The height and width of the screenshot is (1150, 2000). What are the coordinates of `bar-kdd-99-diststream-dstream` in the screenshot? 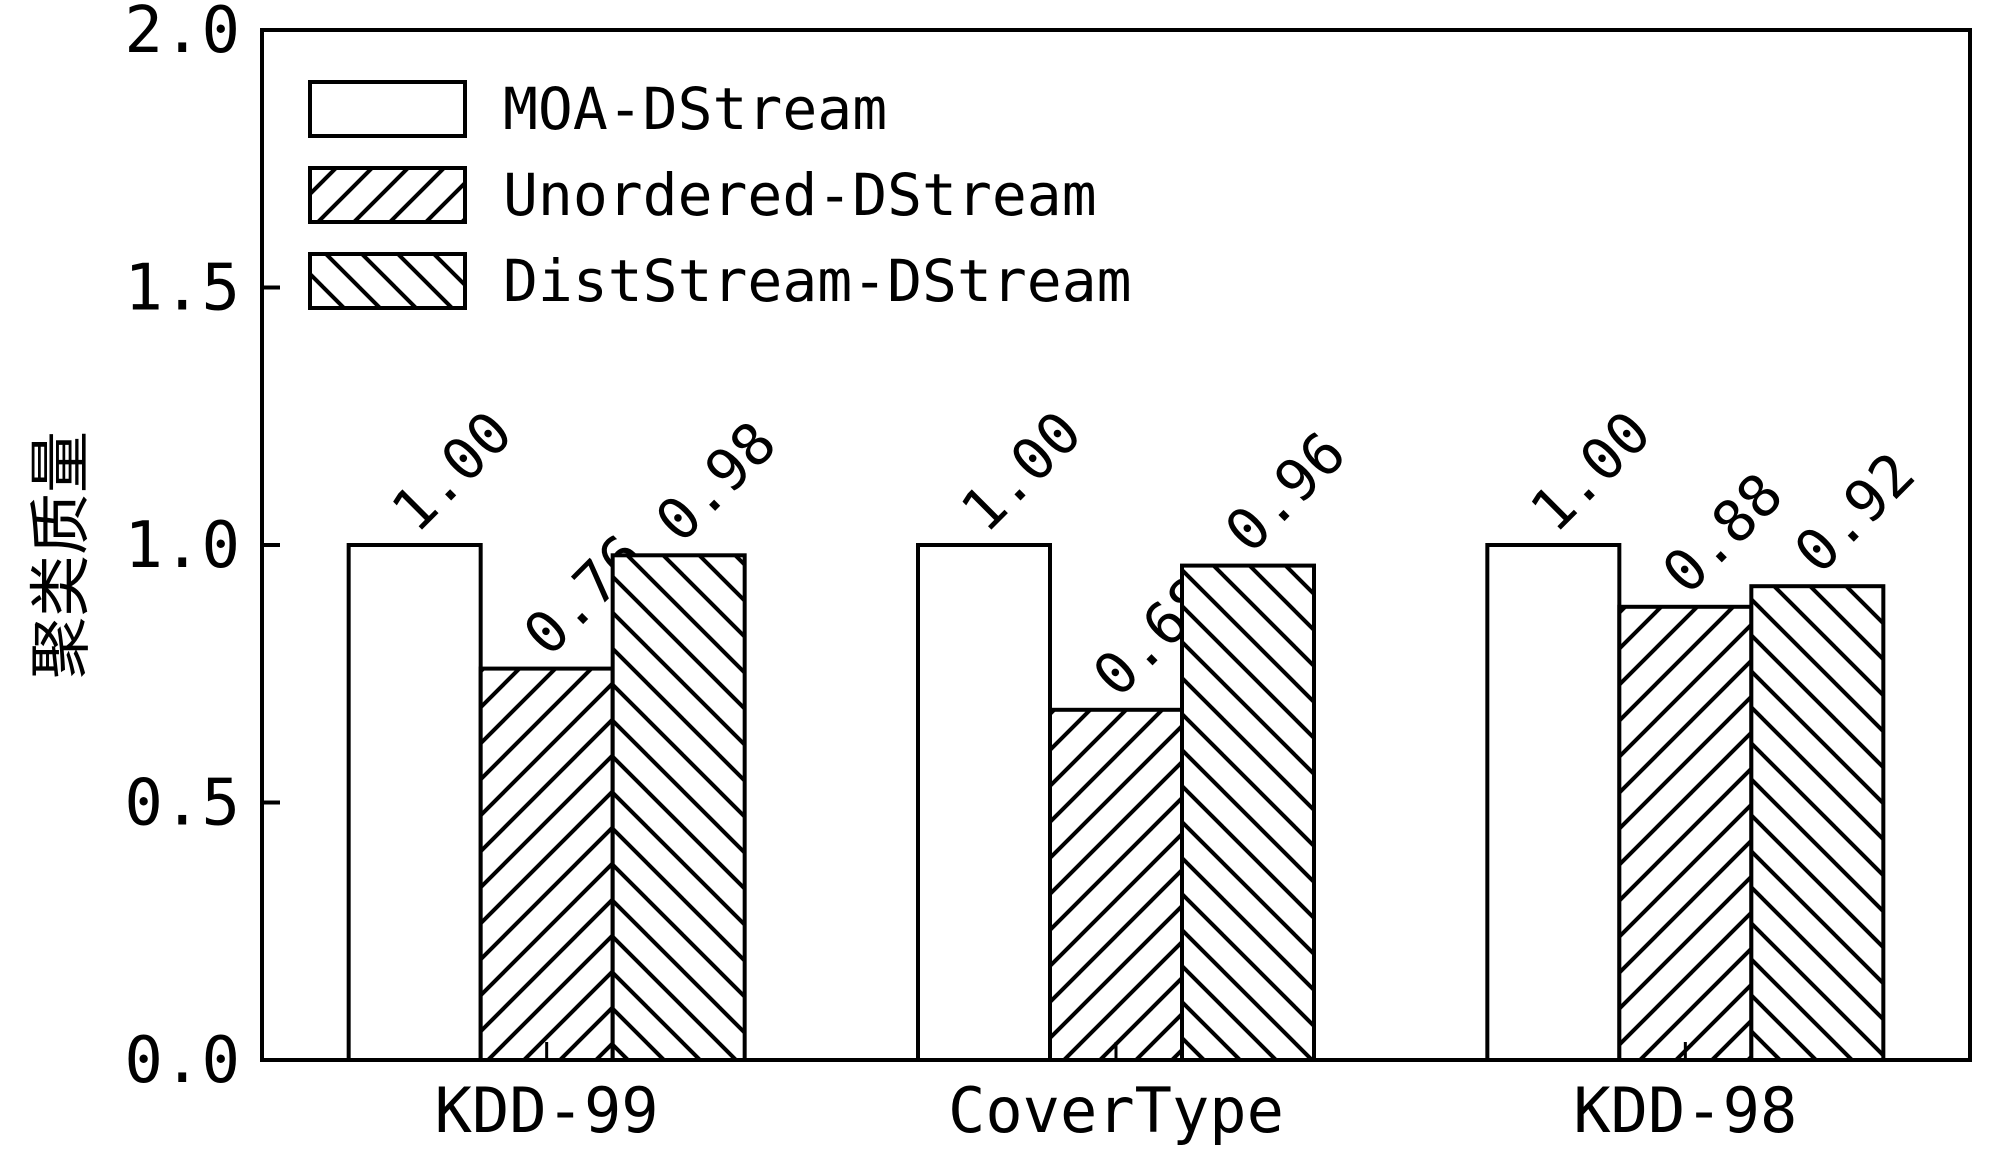 It's located at (678, 807).